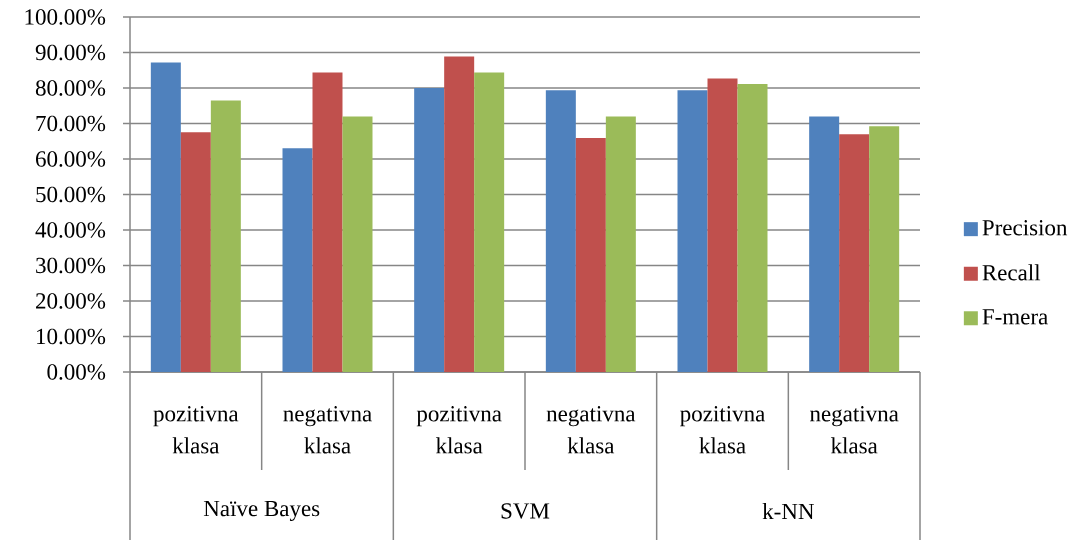  What do you see at coordinates (71, 194) in the screenshot?
I see `y-tick-label: 50.00%` at bounding box center [71, 194].